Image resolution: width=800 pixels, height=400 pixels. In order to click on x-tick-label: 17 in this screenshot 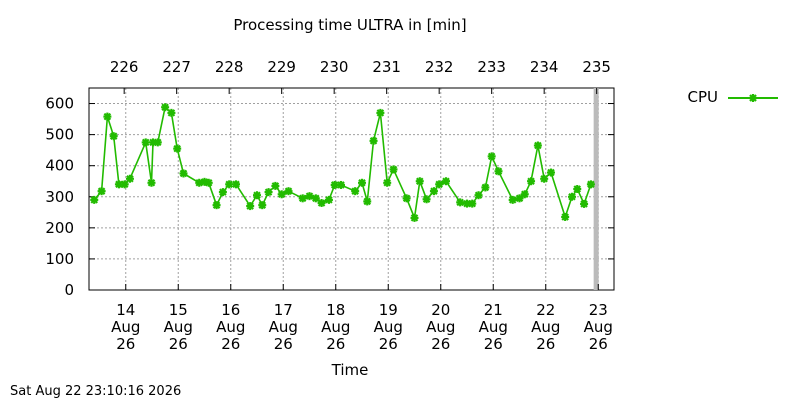, I will do `click(283, 310)`.